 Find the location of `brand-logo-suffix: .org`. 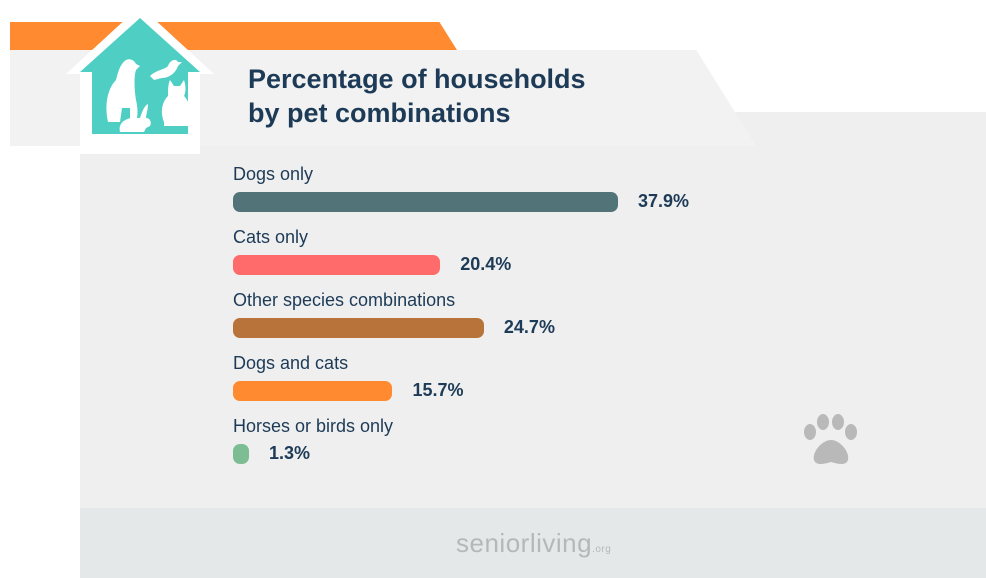

brand-logo-suffix: .org is located at coordinates (602, 549).